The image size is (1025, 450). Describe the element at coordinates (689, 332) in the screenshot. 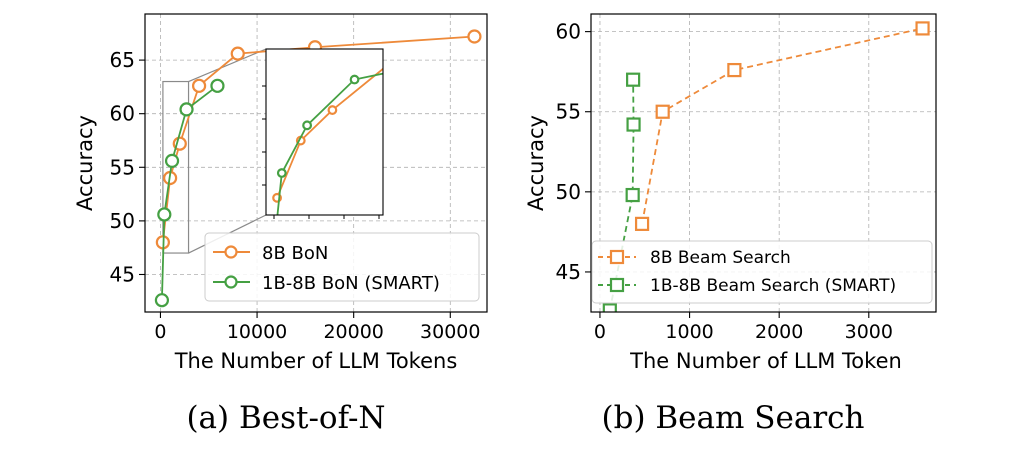

I see `x-tick-label: 1000` at that location.